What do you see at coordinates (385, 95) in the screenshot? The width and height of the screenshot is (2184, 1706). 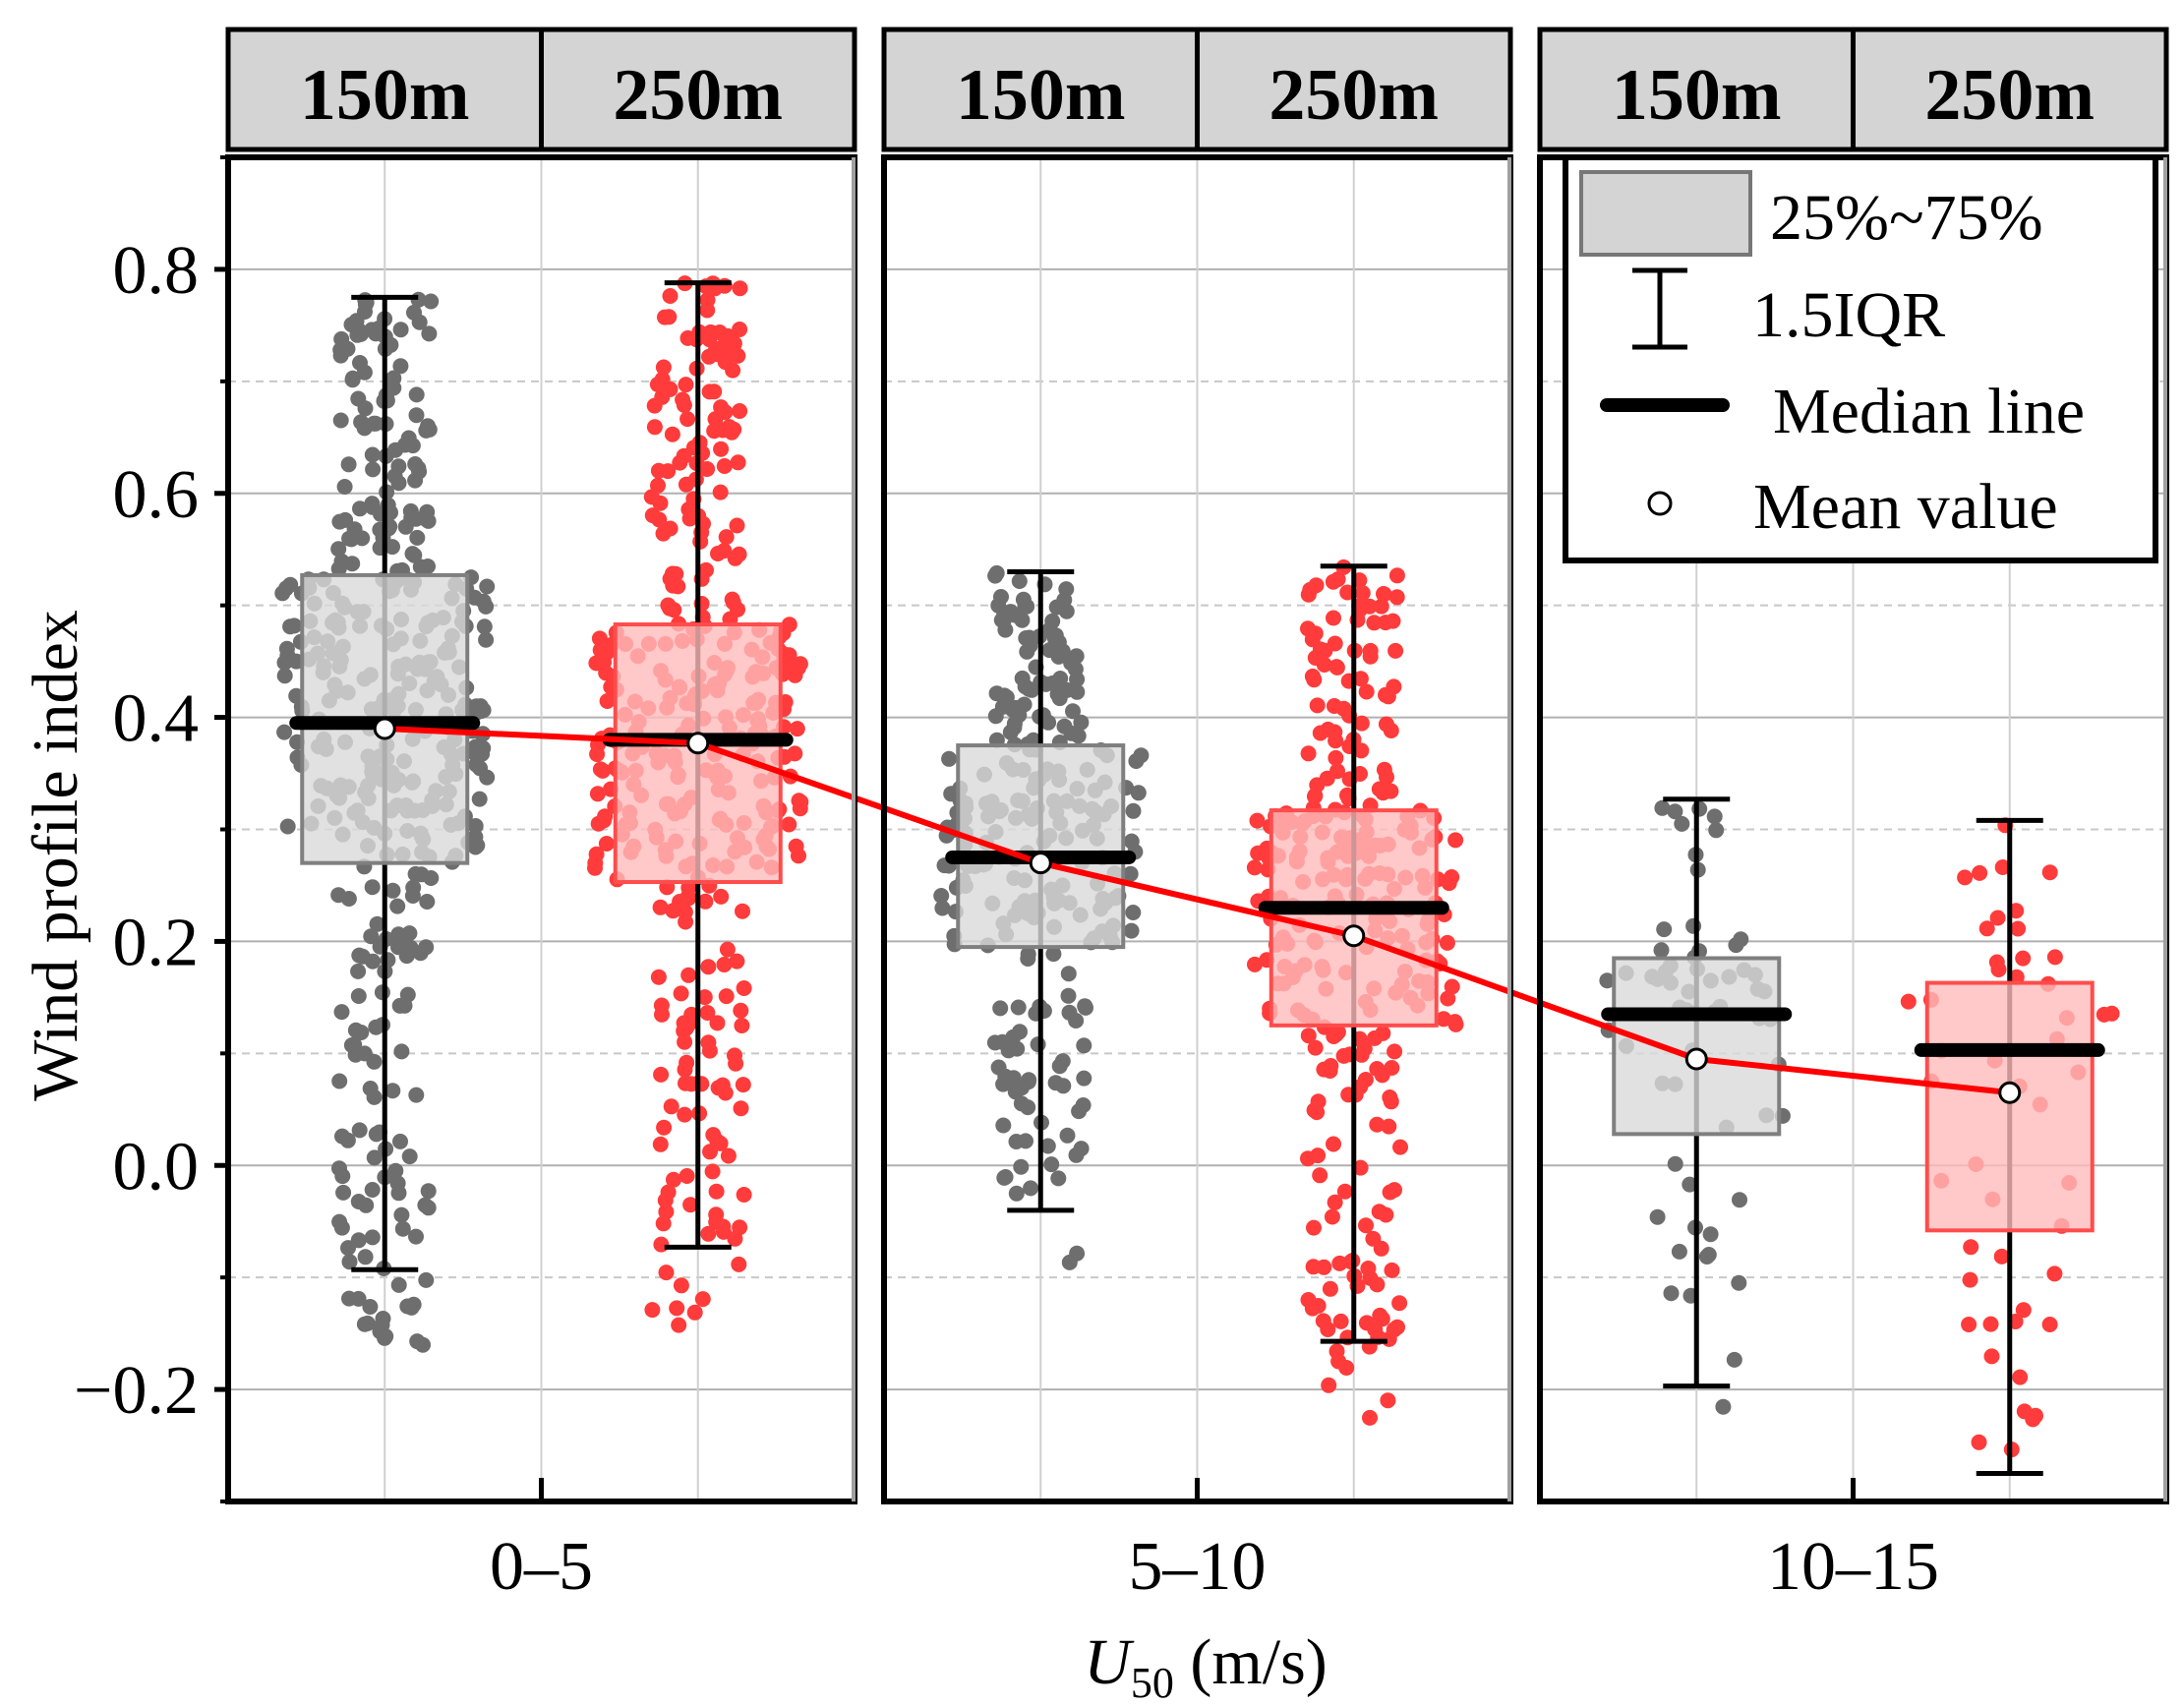 I see `strip-label-150m: 150m` at bounding box center [385, 95].